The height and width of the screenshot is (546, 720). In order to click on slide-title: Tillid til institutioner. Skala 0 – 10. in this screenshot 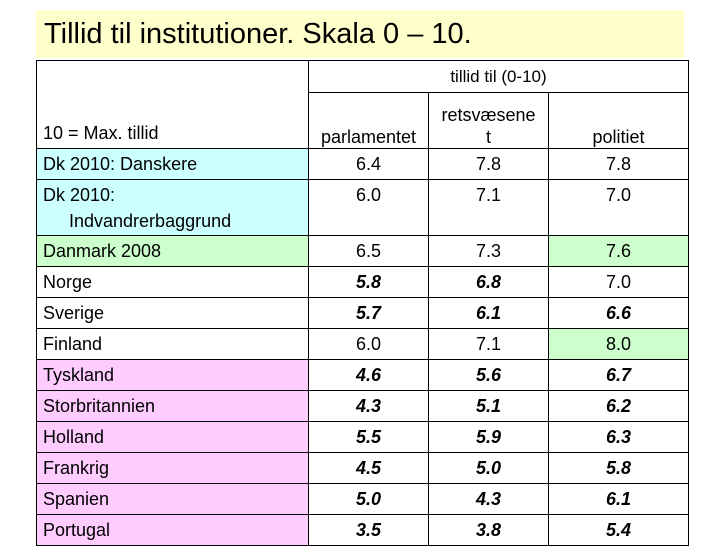, I will do `click(258, 34)`.